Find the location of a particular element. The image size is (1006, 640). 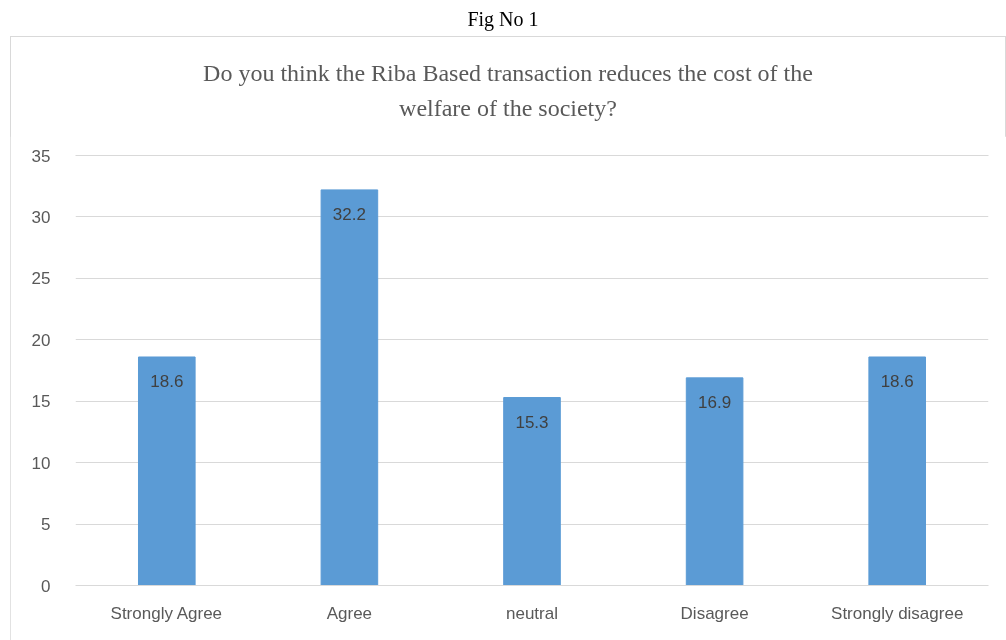

data-label: 15.3 is located at coordinates (532, 422).